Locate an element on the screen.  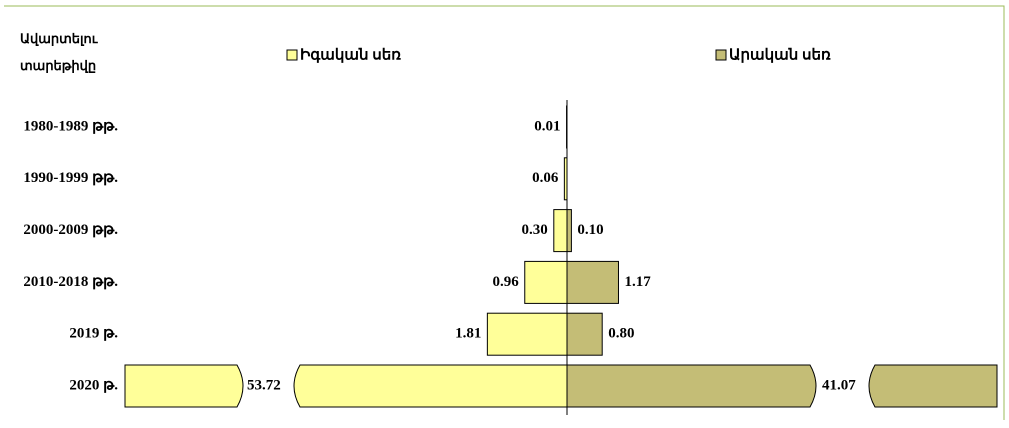
category-label: 2010-2018 թթ. is located at coordinates (70, 282).